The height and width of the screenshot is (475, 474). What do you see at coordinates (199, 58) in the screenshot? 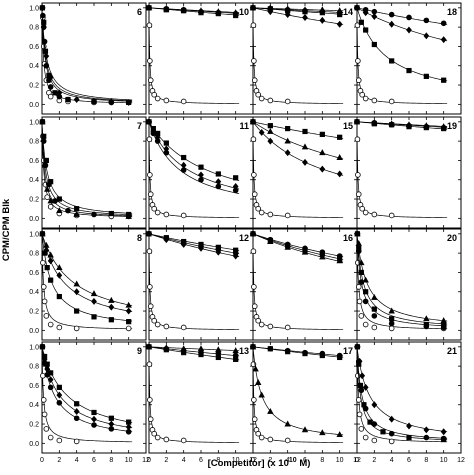
I see `panel-10: 10` at bounding box center [199, 58].